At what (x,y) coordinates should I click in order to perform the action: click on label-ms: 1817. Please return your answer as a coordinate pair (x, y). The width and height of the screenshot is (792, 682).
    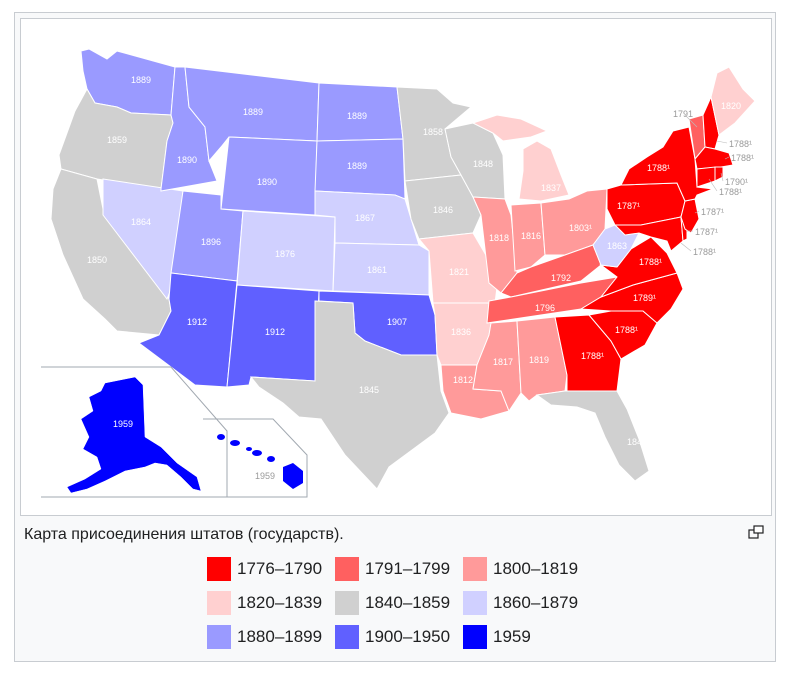
    Looking at the image, I should click on (503, 362).